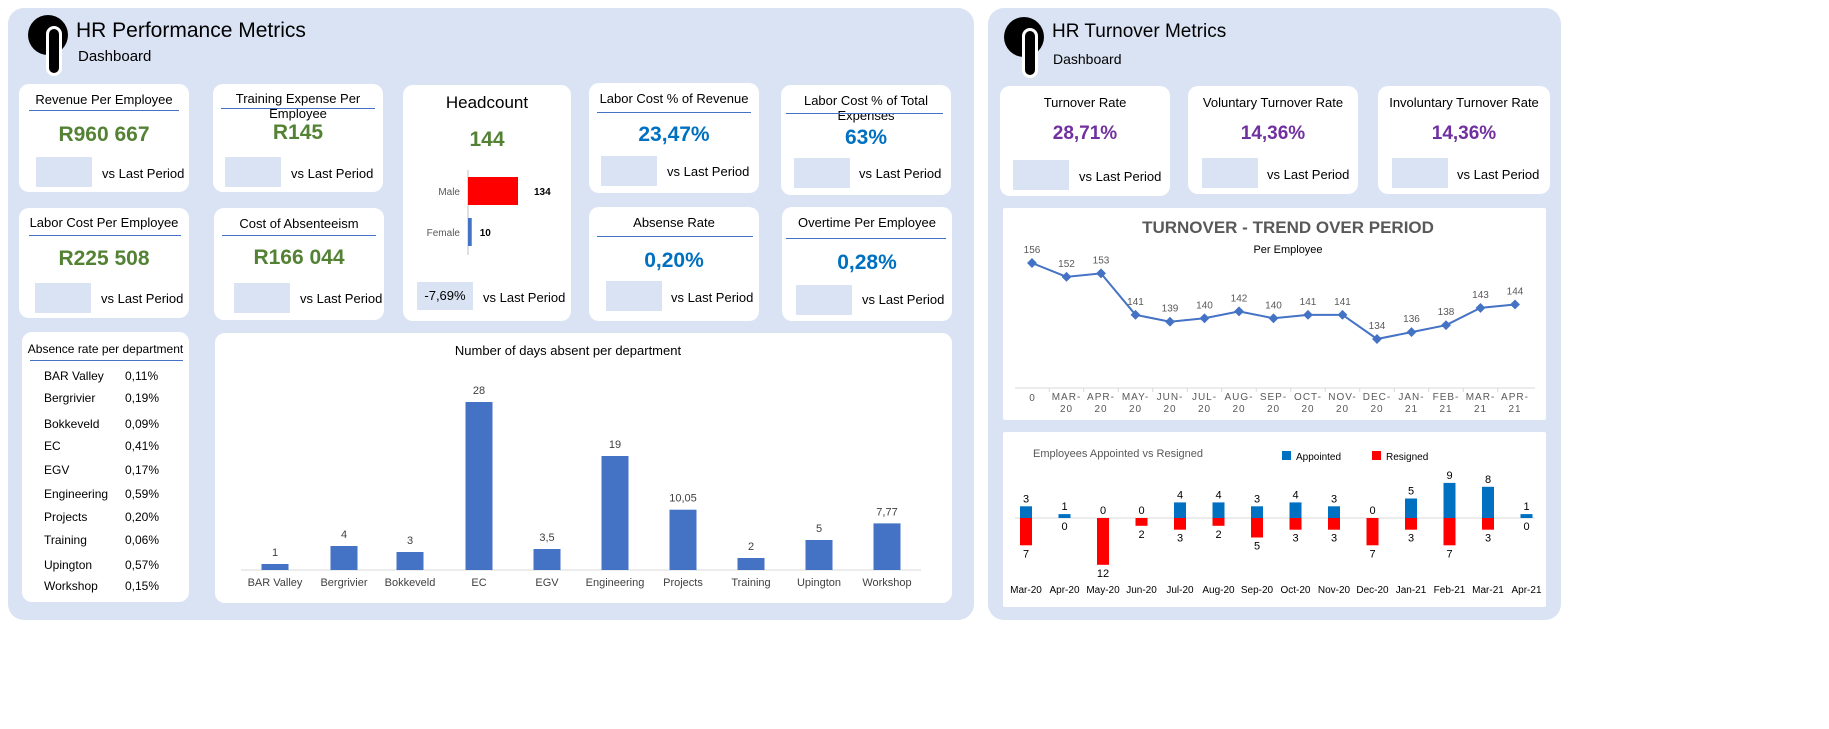  I want to click on bar-engineering, so click(615, 513).